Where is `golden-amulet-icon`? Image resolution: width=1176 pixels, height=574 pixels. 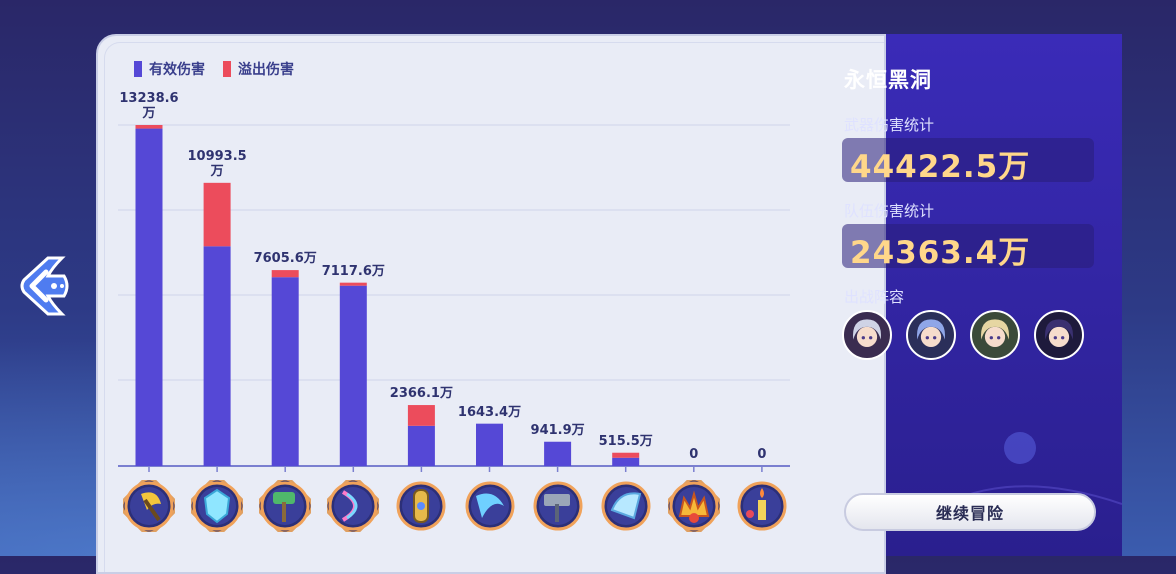
golden-amulet-icon is located at coordinates (421, 506).